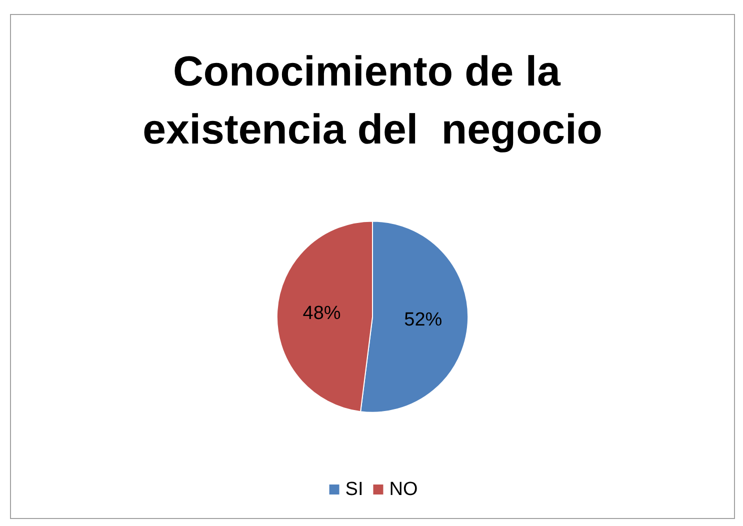 This screenshot has width=743, height=526. Describe the element at coordinates (403, 489) in the screenshot. I see `legend-label: NO` at that location.